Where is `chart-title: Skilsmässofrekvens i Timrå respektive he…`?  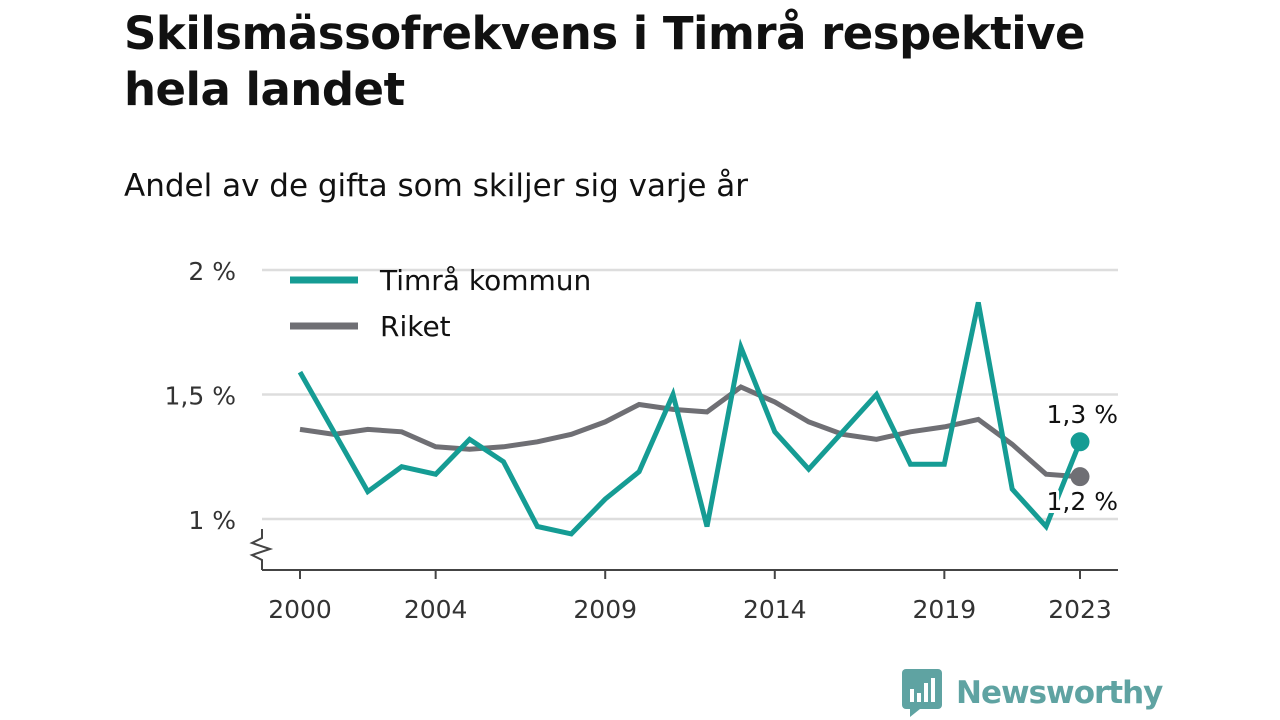 chart-title: Skilsmässofrekvens i Timrå respektive he… is located at coordinates (605, 61).